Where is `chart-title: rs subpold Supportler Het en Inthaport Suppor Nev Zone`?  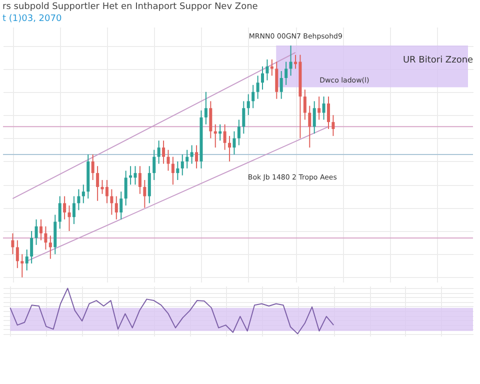
chart-title: rs subpold Supportler Het en Inthaport Suppor Nev Zone is located at coordinates (130, 7).